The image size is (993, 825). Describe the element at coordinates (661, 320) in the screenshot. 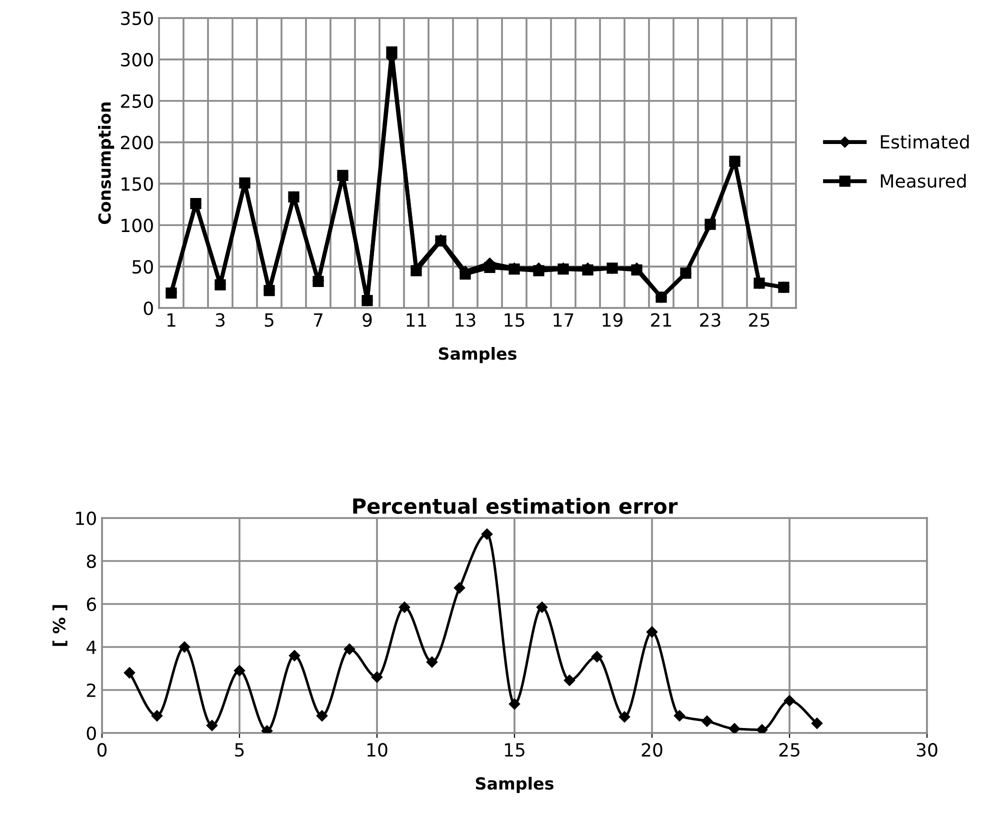

I see `x-tick-label: 21` at that location.